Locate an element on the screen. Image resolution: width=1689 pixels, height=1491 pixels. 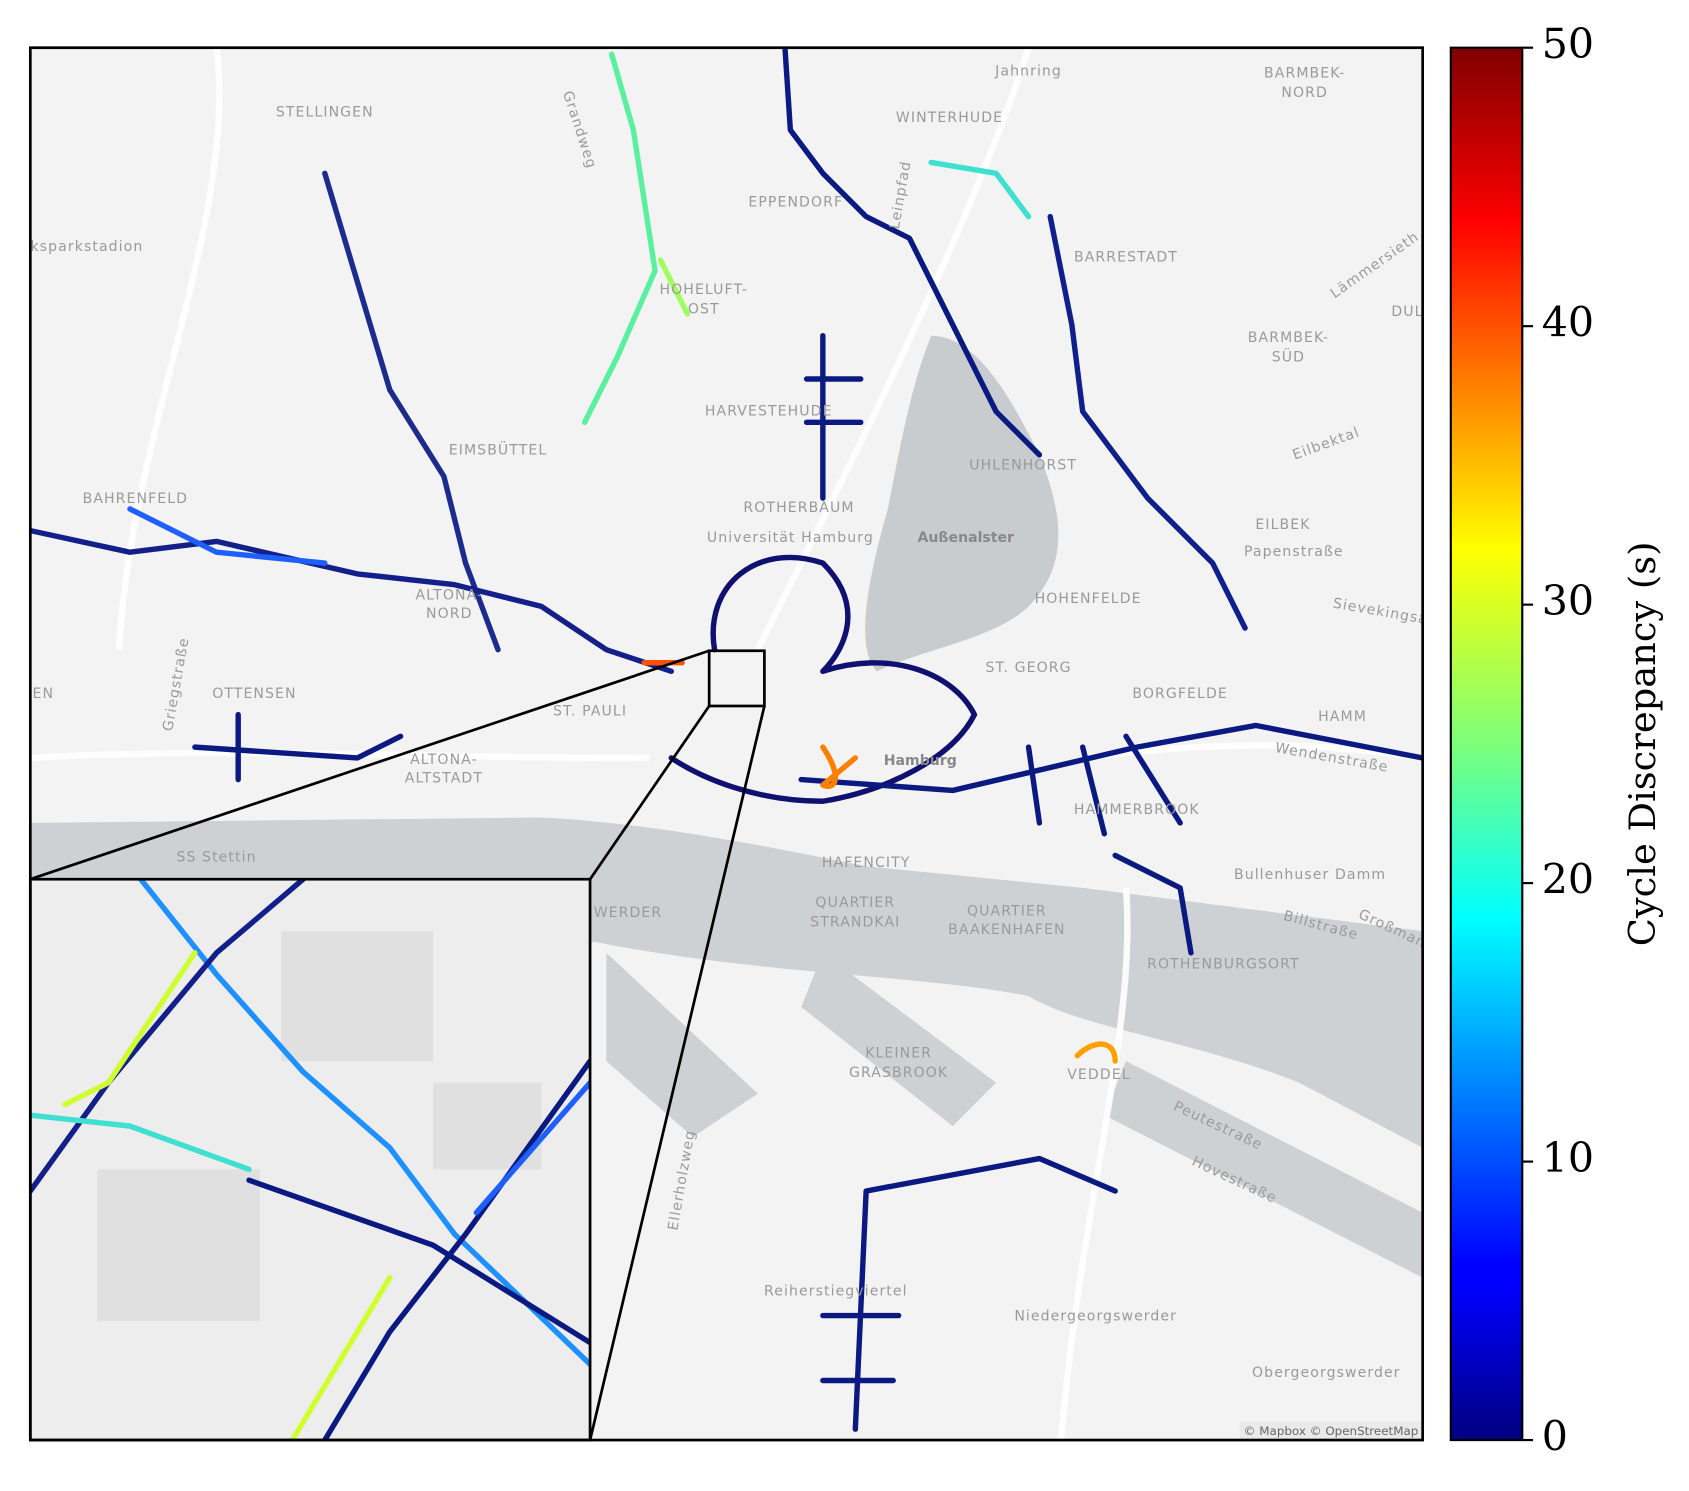
place-label: ROTHENBURGSORT is located at coordinates (1223, 965).